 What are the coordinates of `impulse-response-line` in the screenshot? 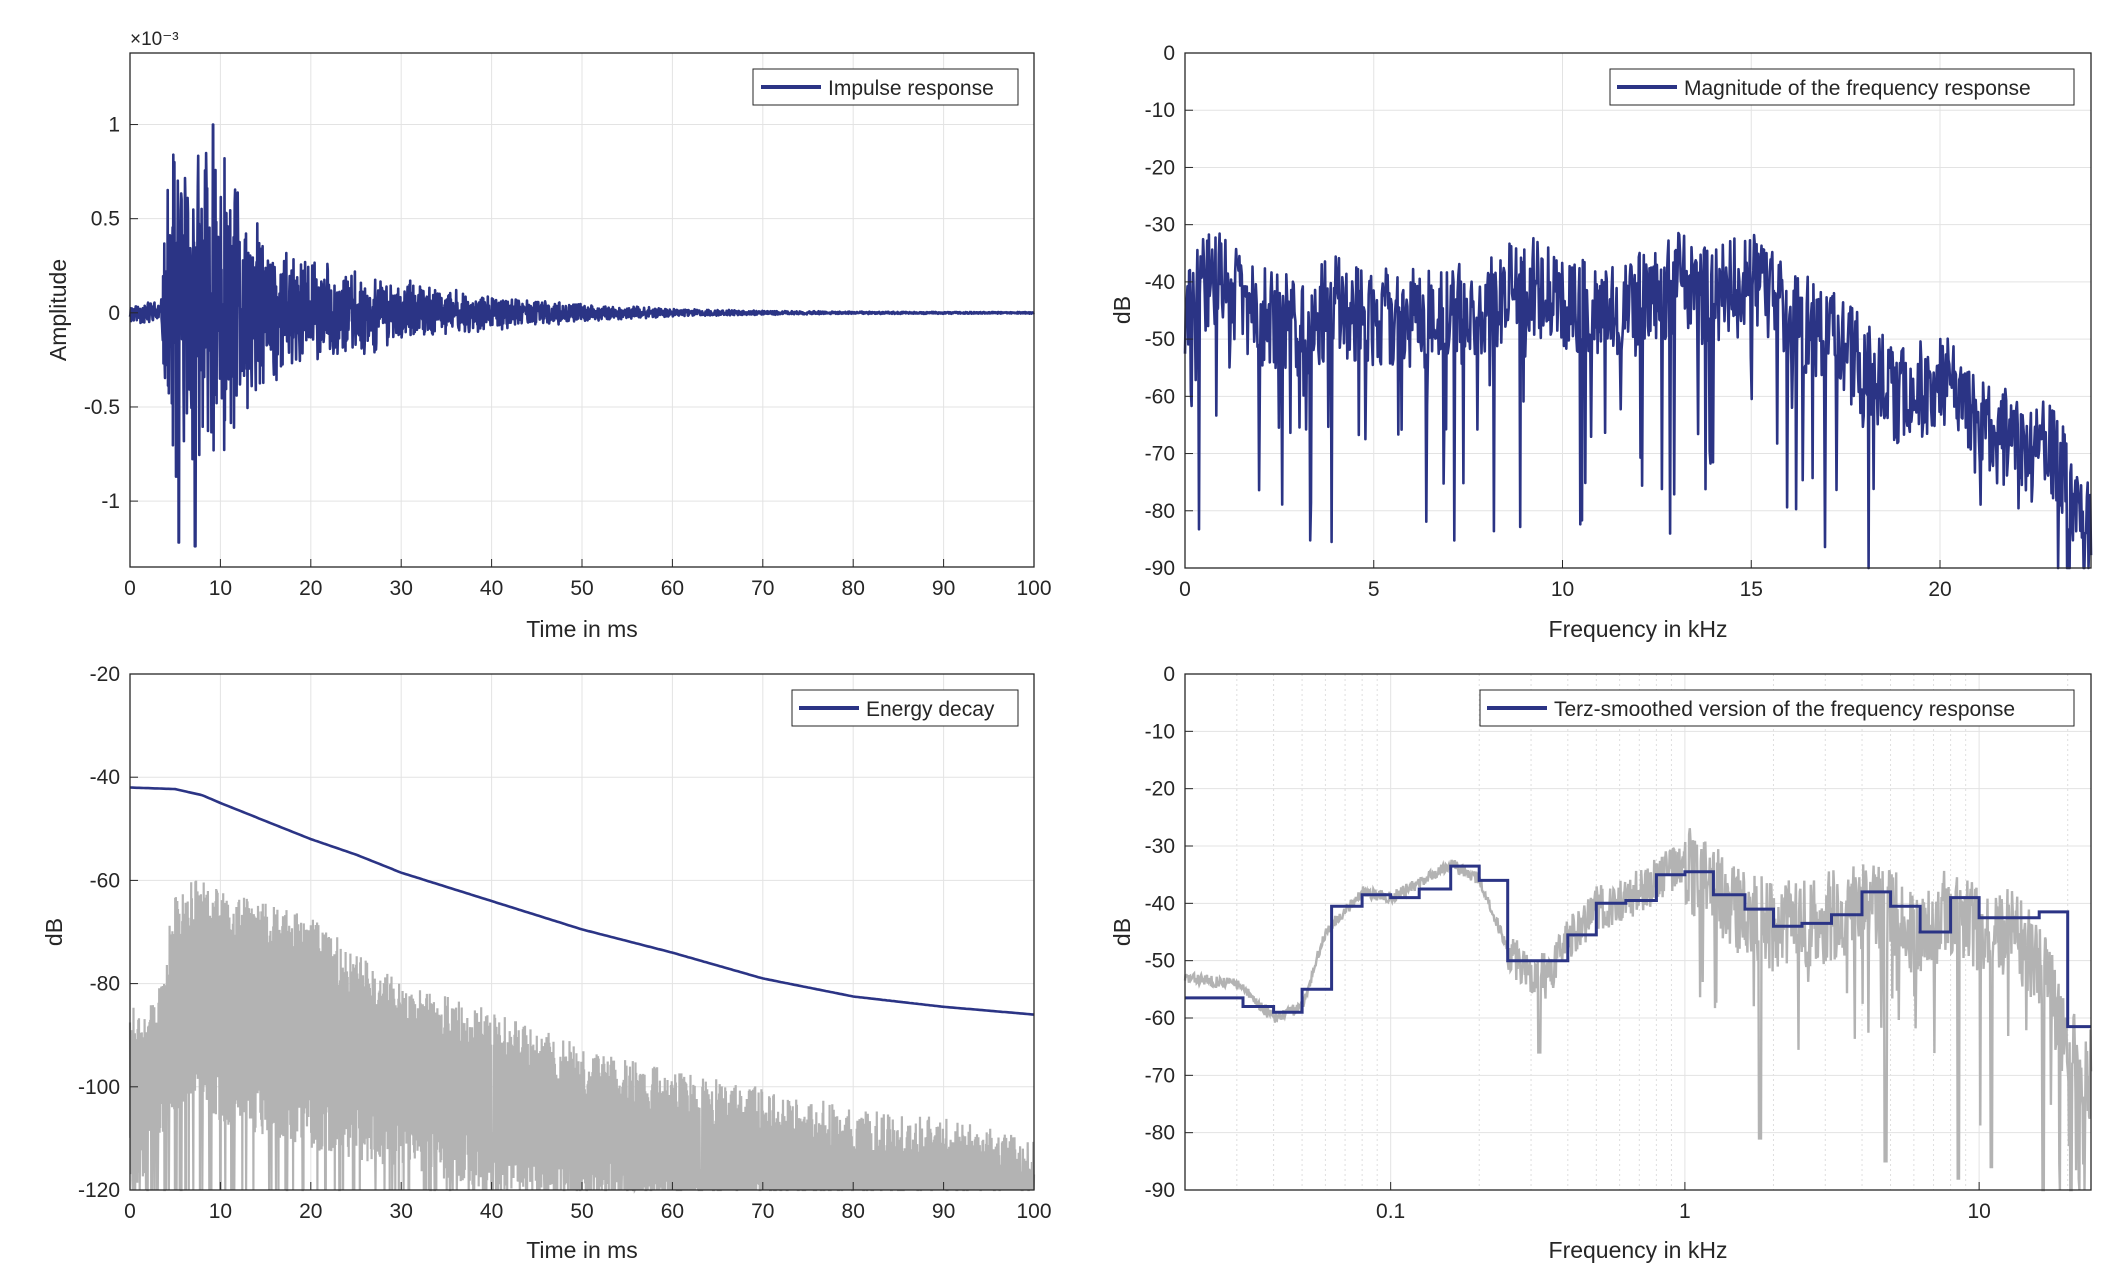 It's located at (581, 335).